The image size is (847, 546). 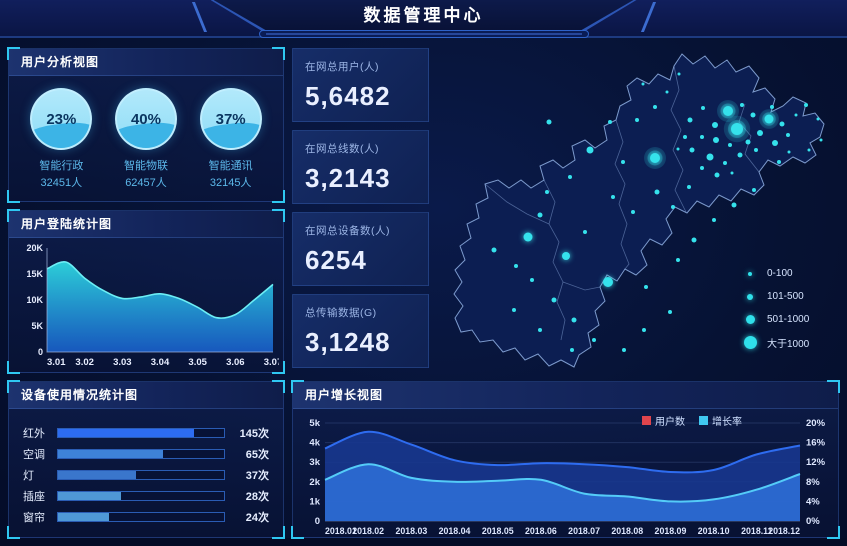 What do you see at coordinates (813, 521) in the screenshot?
I see `growth-ytick-right: 0%` at bounding box center [813, 521].